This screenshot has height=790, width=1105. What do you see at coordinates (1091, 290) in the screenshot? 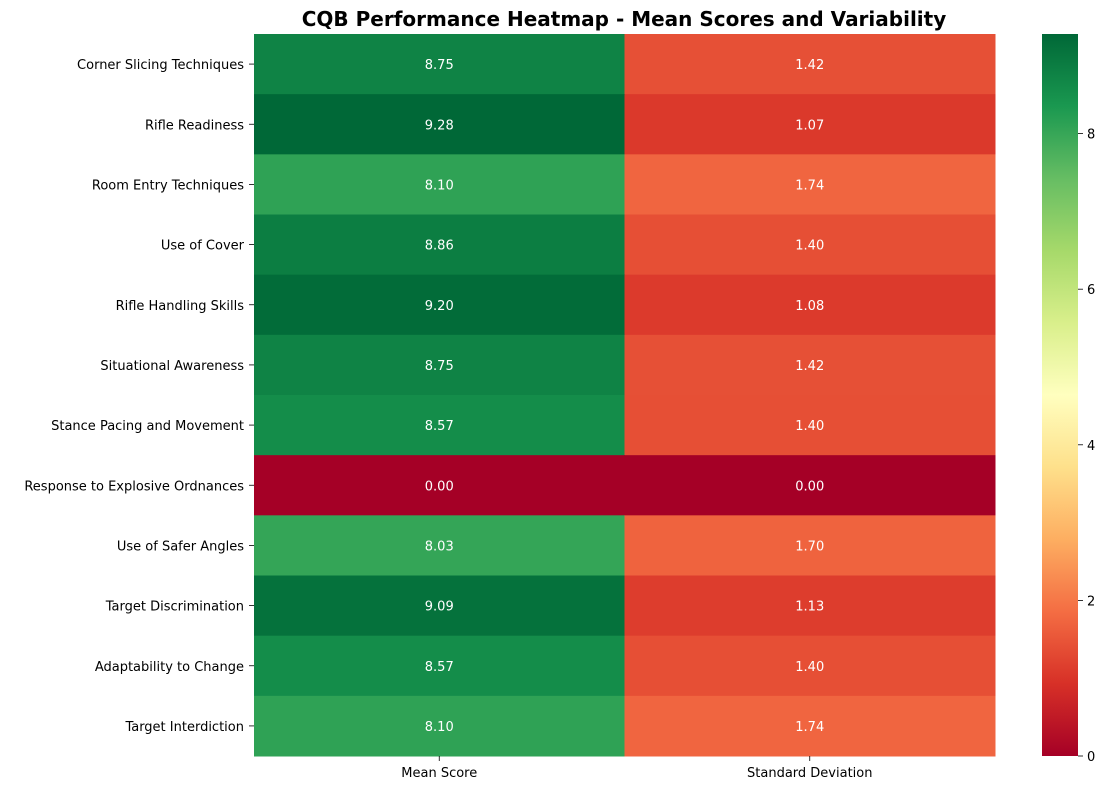
I see `colorbar-tick-label: 6` at bounding box center [1091, 290].